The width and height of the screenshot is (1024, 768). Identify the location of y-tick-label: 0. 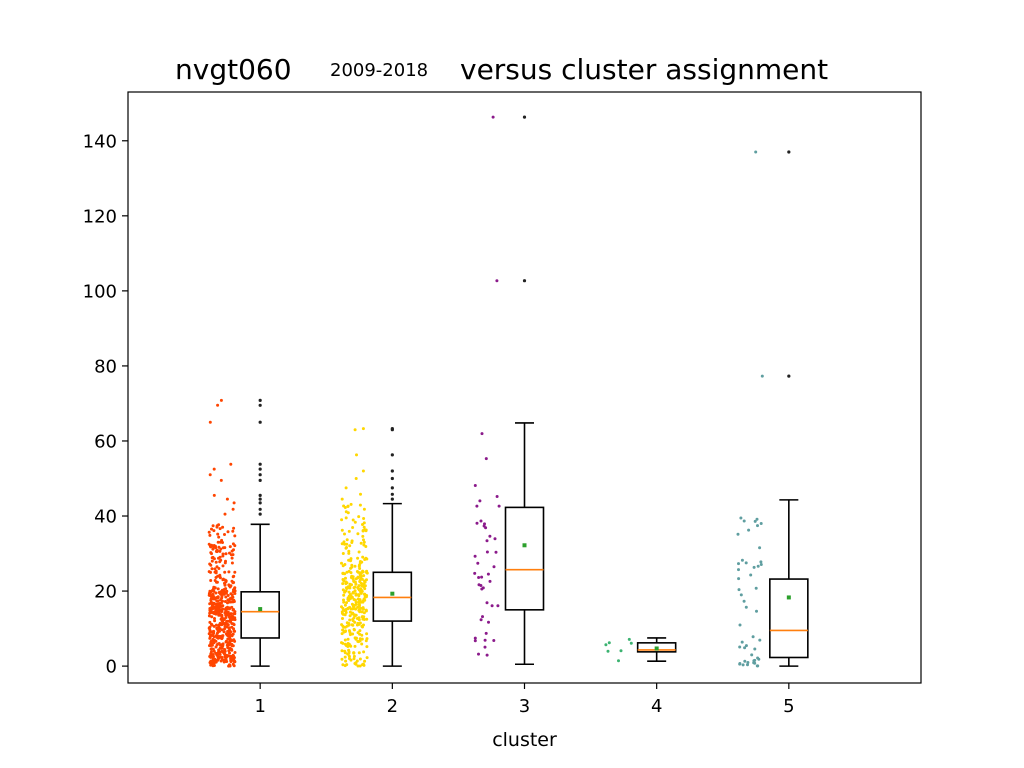
(111, 667).